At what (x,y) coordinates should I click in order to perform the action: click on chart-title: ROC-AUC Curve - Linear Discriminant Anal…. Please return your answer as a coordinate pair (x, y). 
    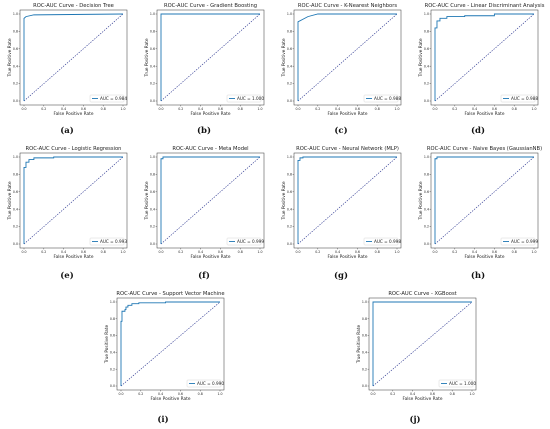
    Looking at the image, I should click on (485, 6).